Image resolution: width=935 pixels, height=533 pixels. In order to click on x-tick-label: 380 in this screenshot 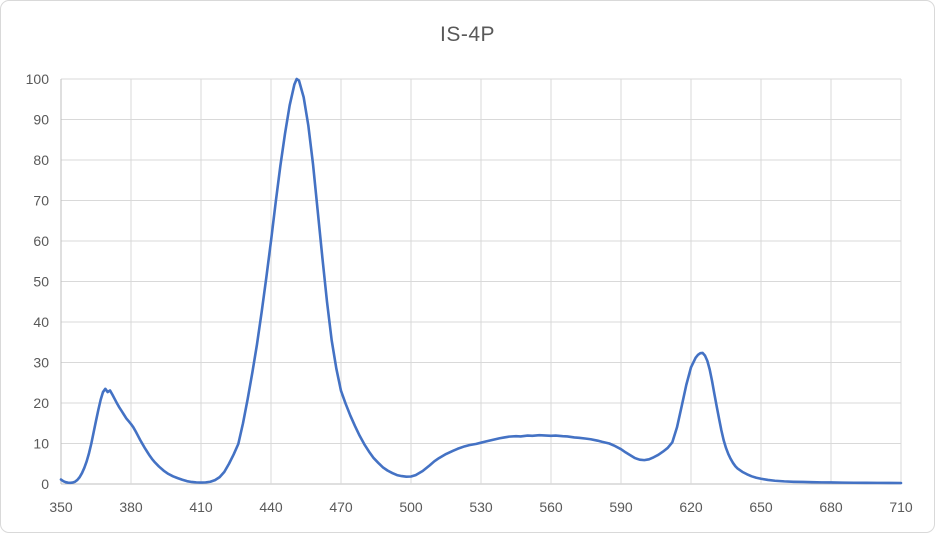, I will do `click(131, 507)`.